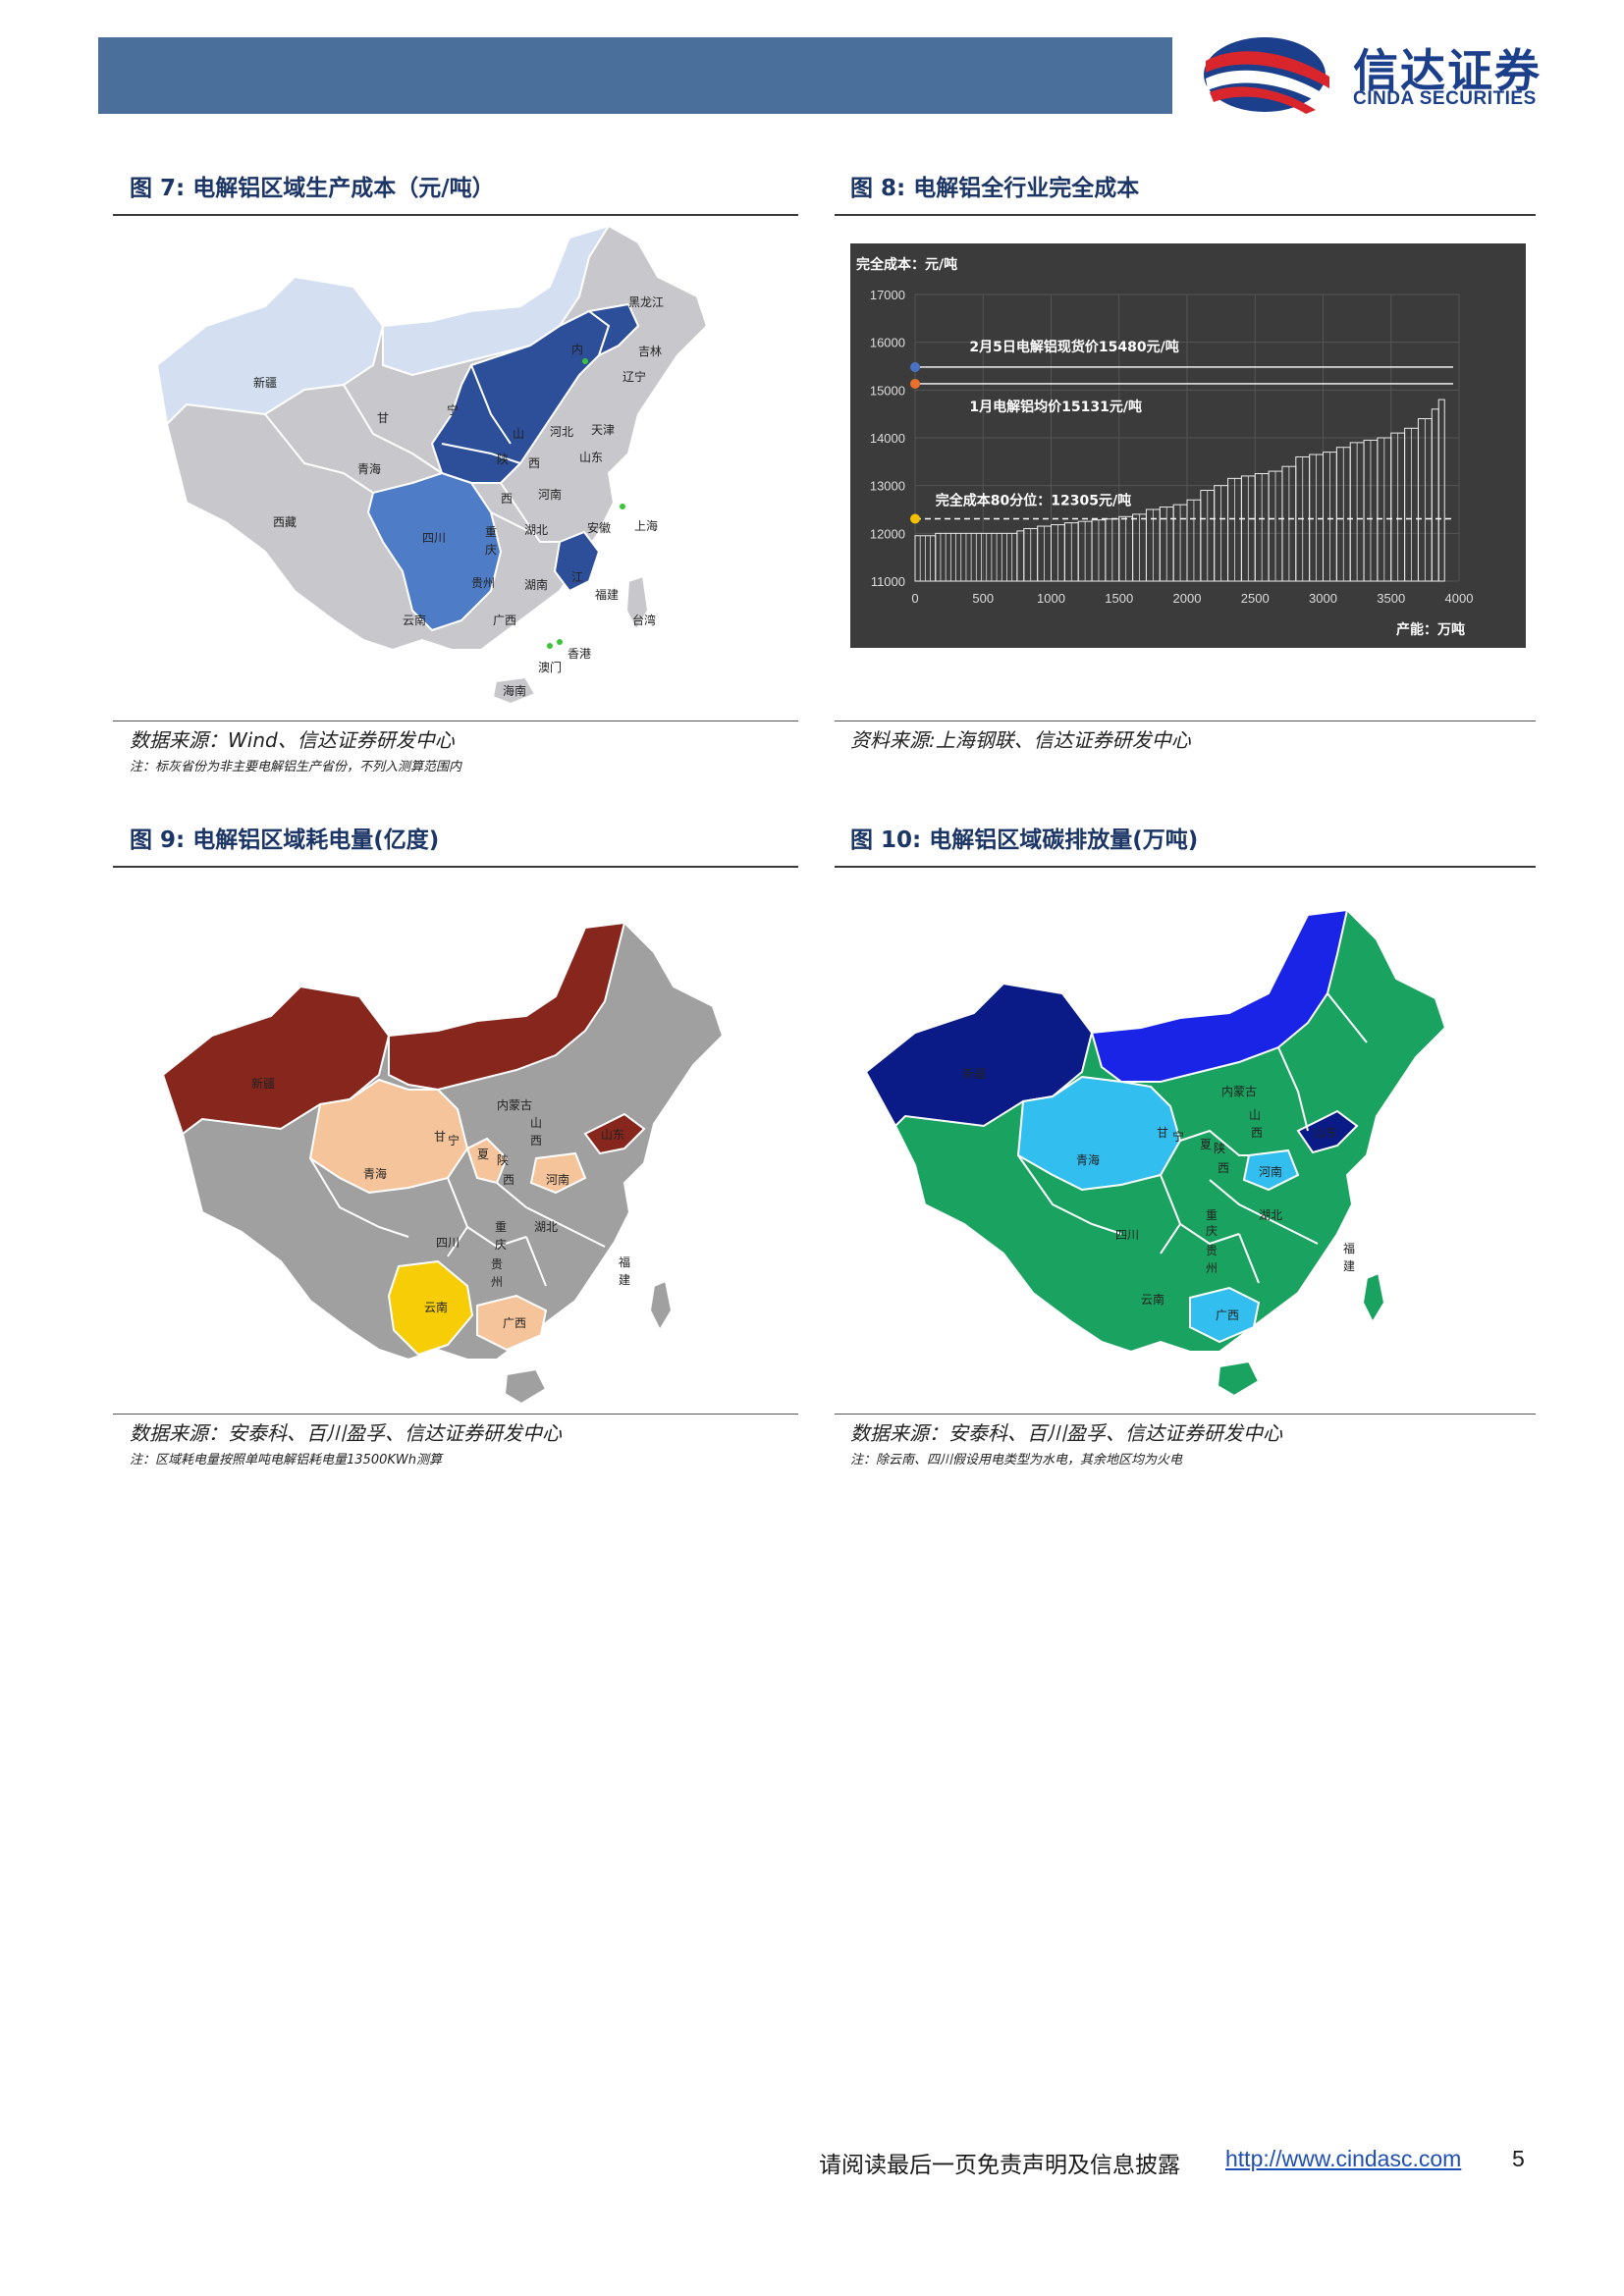 This screenshot has width=1624, height=2296. Describe the element at coordinates (1051, 599) in the screenshot. I see `fig8-xtick-label: 1000` at that location.